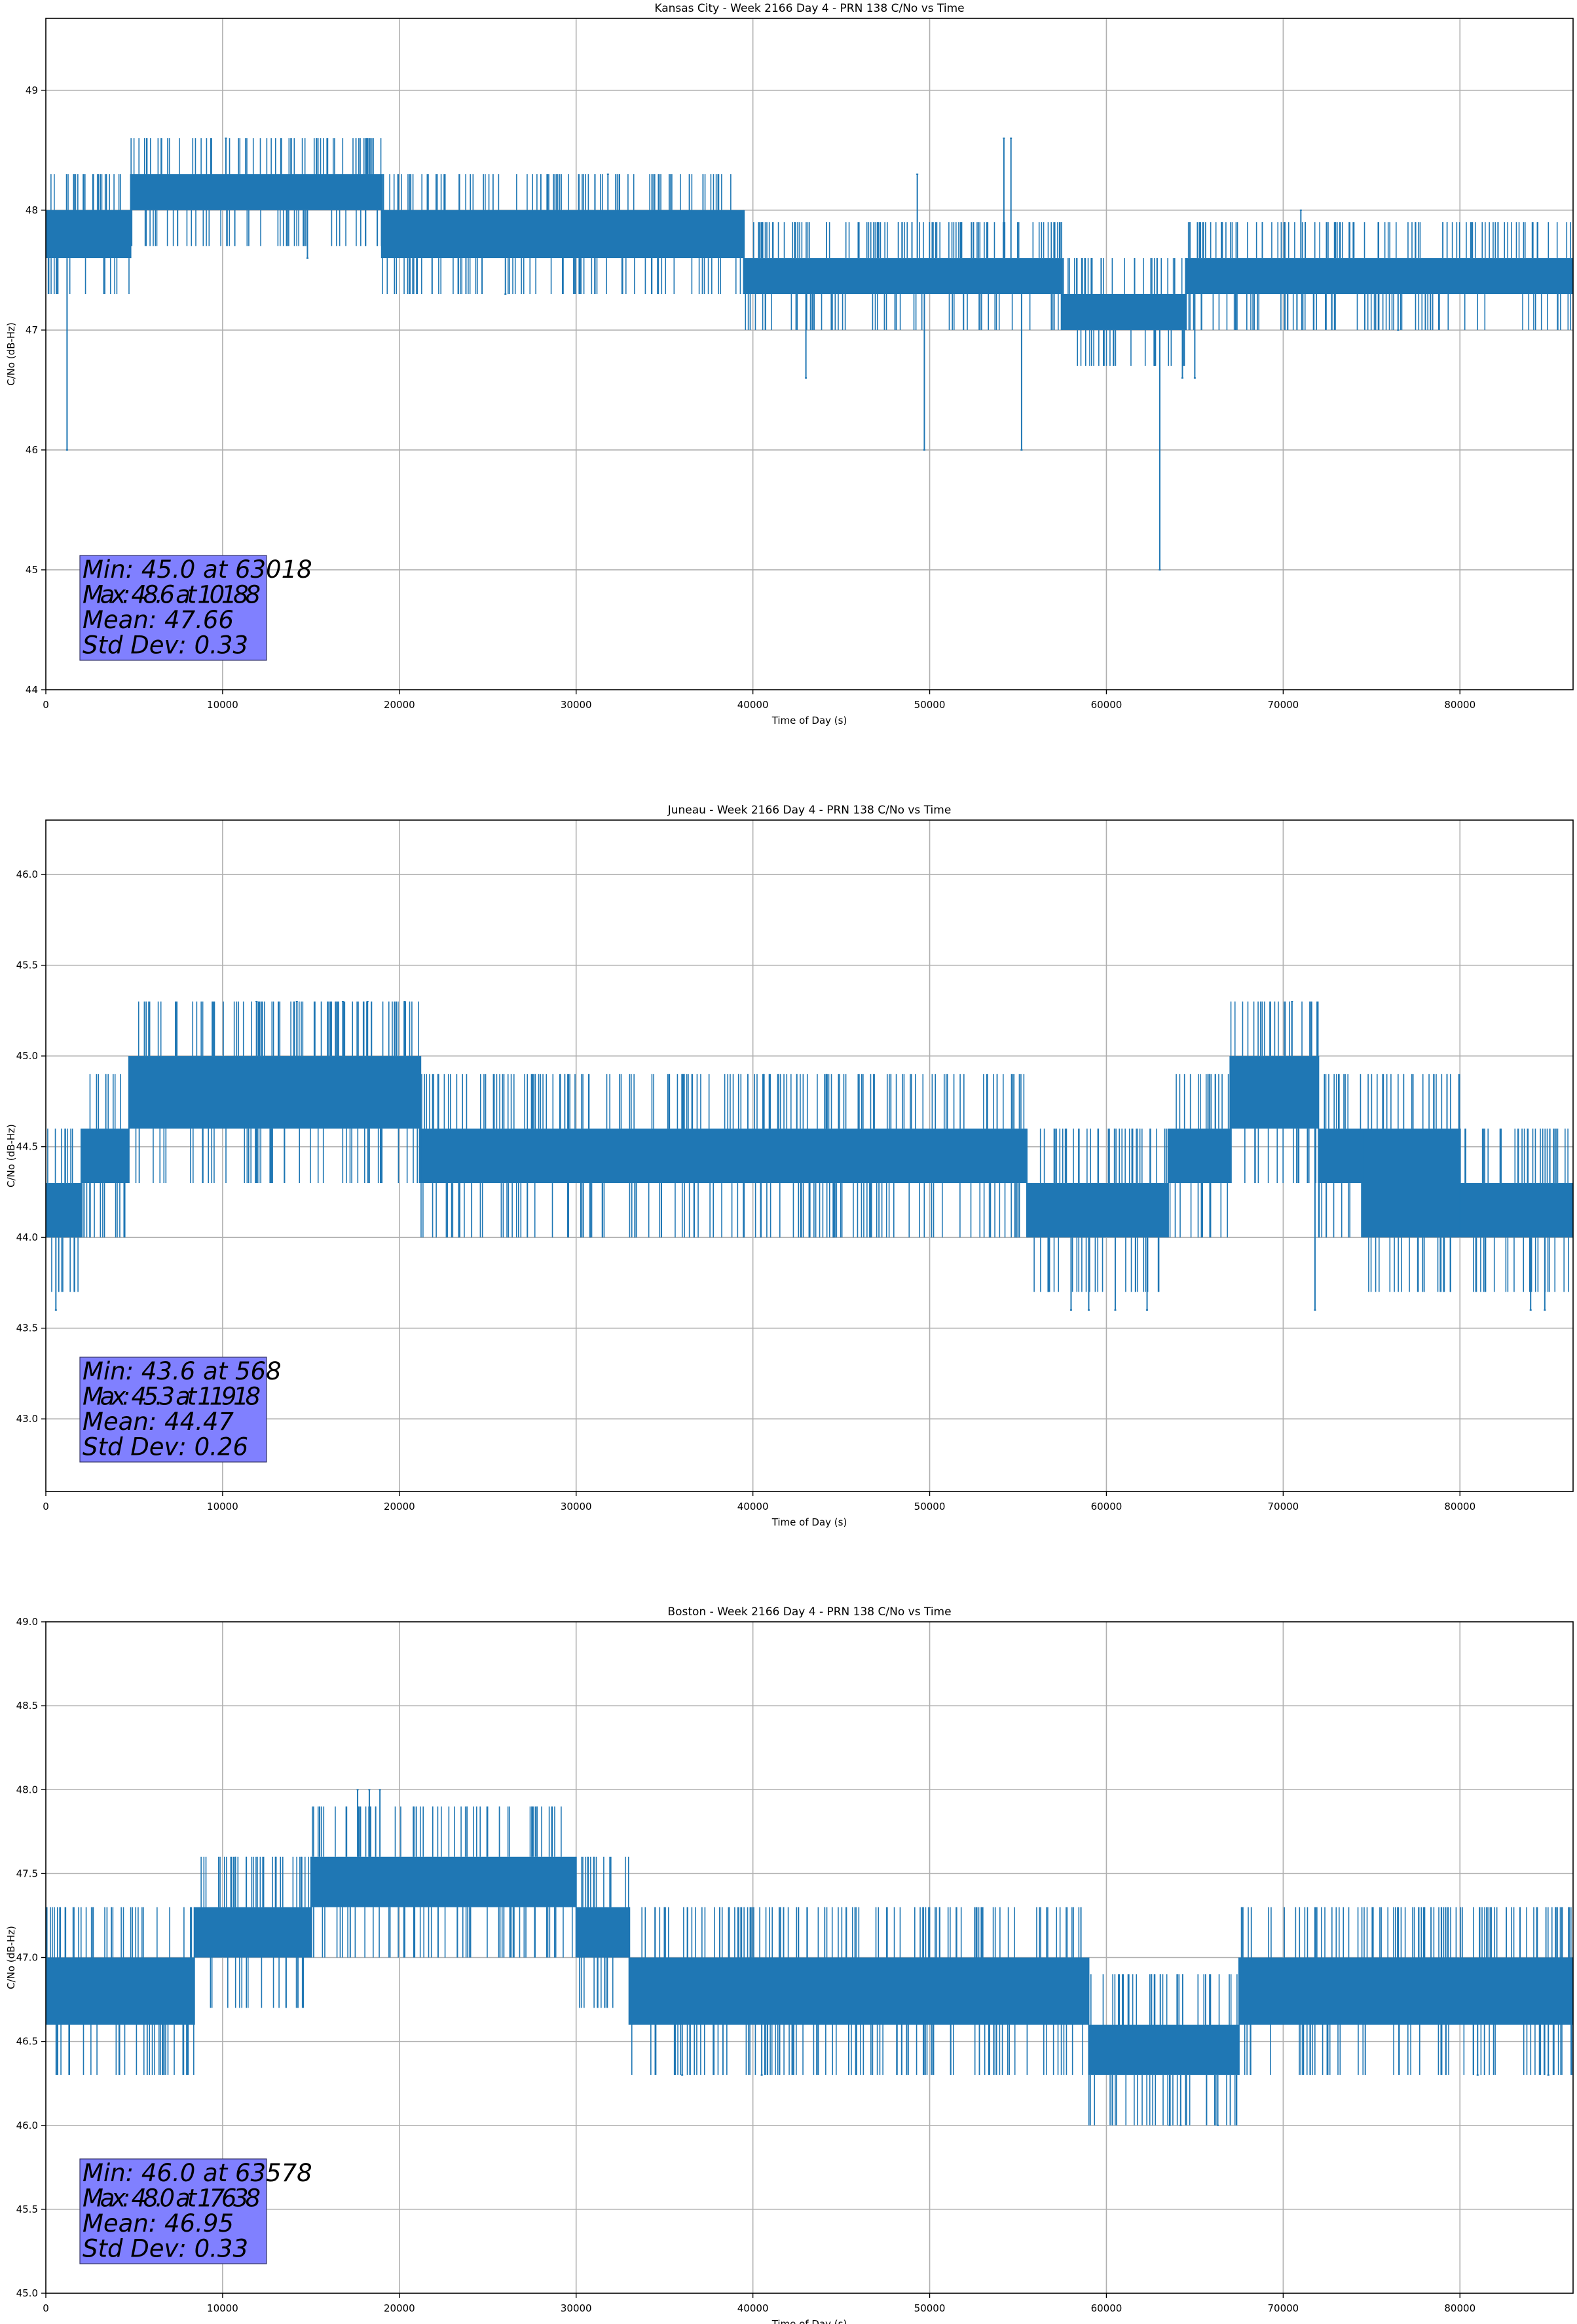 This screenshot has height=2324, width=1577. Describe the element at coordinates (158, 2223) in the screenshot. I see `stats-mean: Mean: 46.95` at that location.